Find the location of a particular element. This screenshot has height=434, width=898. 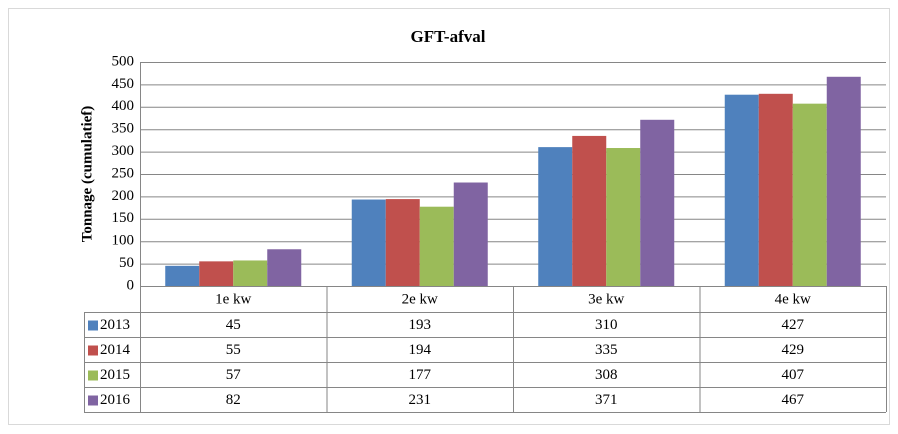

table-value: 82 is located at coordinates (233, 400).